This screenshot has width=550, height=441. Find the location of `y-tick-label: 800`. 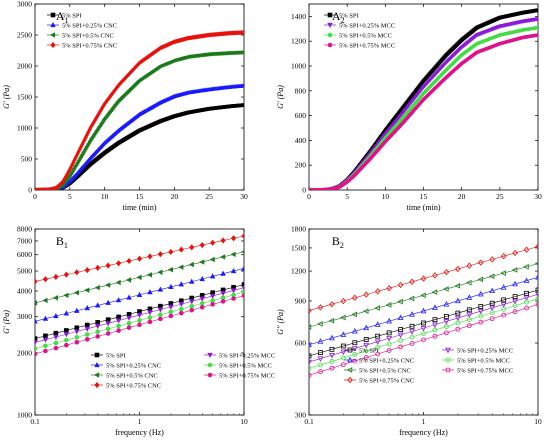

y-tick-label: 800 is located at coordinates (301, 90).